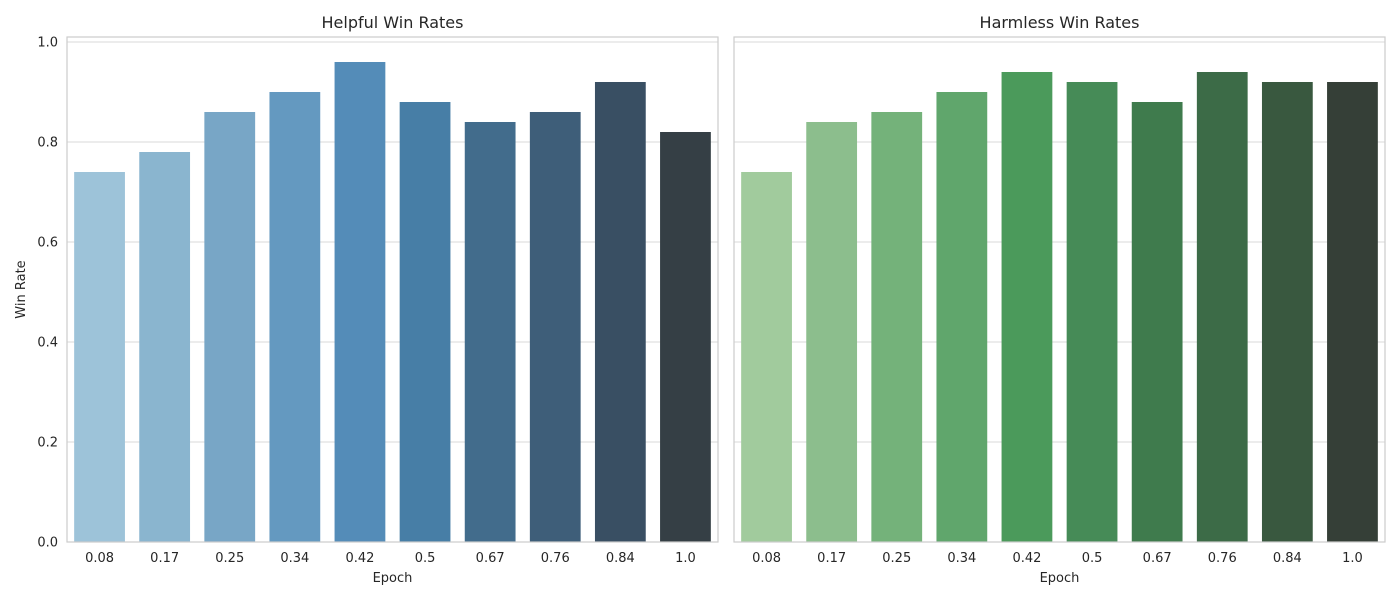 This screenshot has height=600, width=1400. I want to click on helpful-y-tick-label: 0.6, so click(47, 243).